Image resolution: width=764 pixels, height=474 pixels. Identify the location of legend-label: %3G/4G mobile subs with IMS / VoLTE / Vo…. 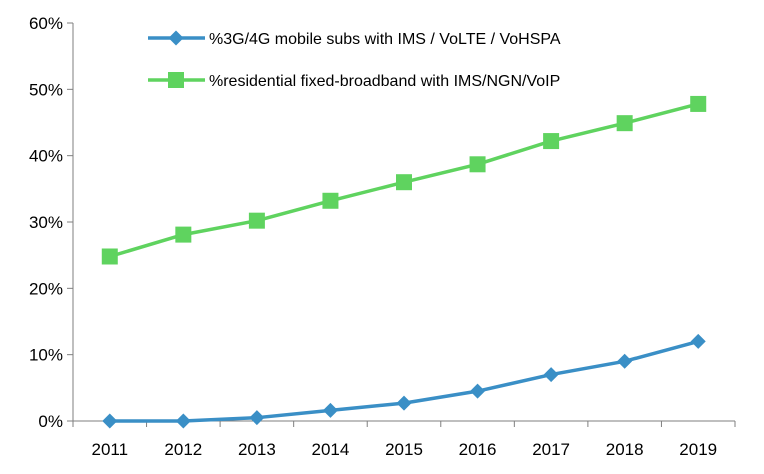
(385, 39).